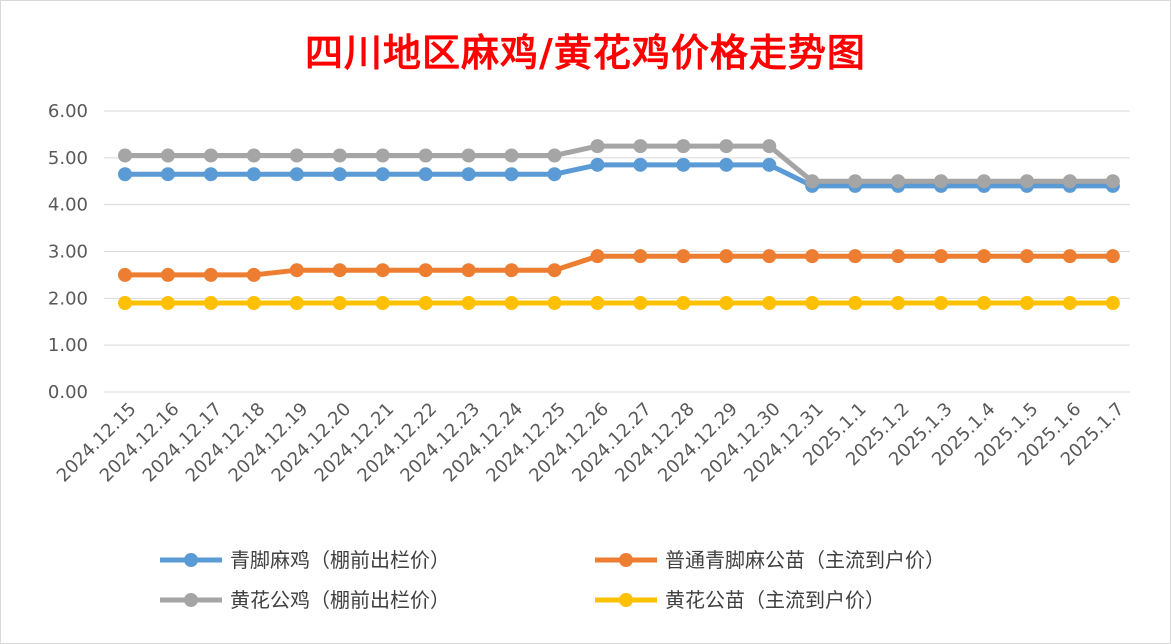 The height and width of the screenshot is (644, 1171). I want to click on legend-label: 黄花公鸡（棚前出栏价）, so click(340, 600).